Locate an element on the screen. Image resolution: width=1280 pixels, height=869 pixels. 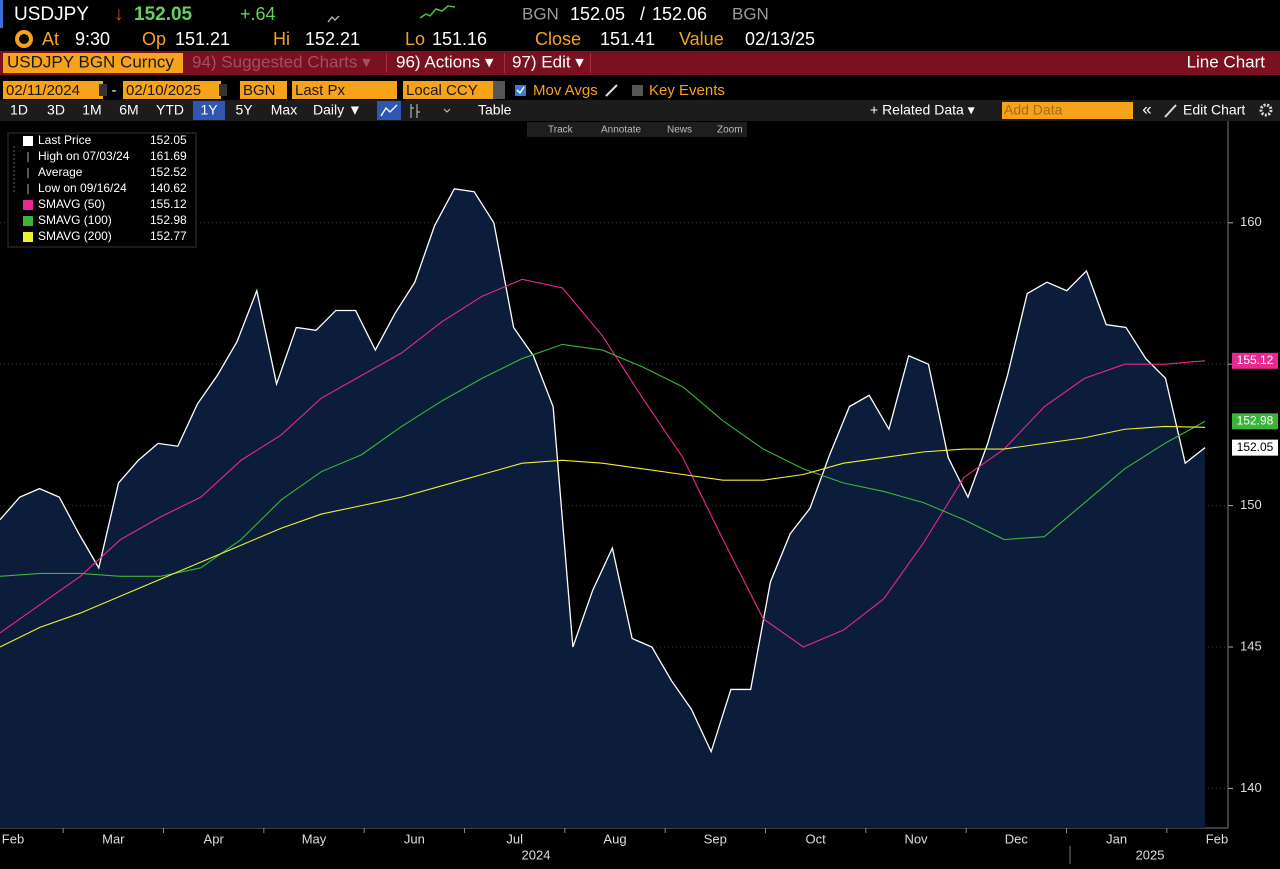
legend-name: SMAVG (100) is located at coordinates (75, 220).